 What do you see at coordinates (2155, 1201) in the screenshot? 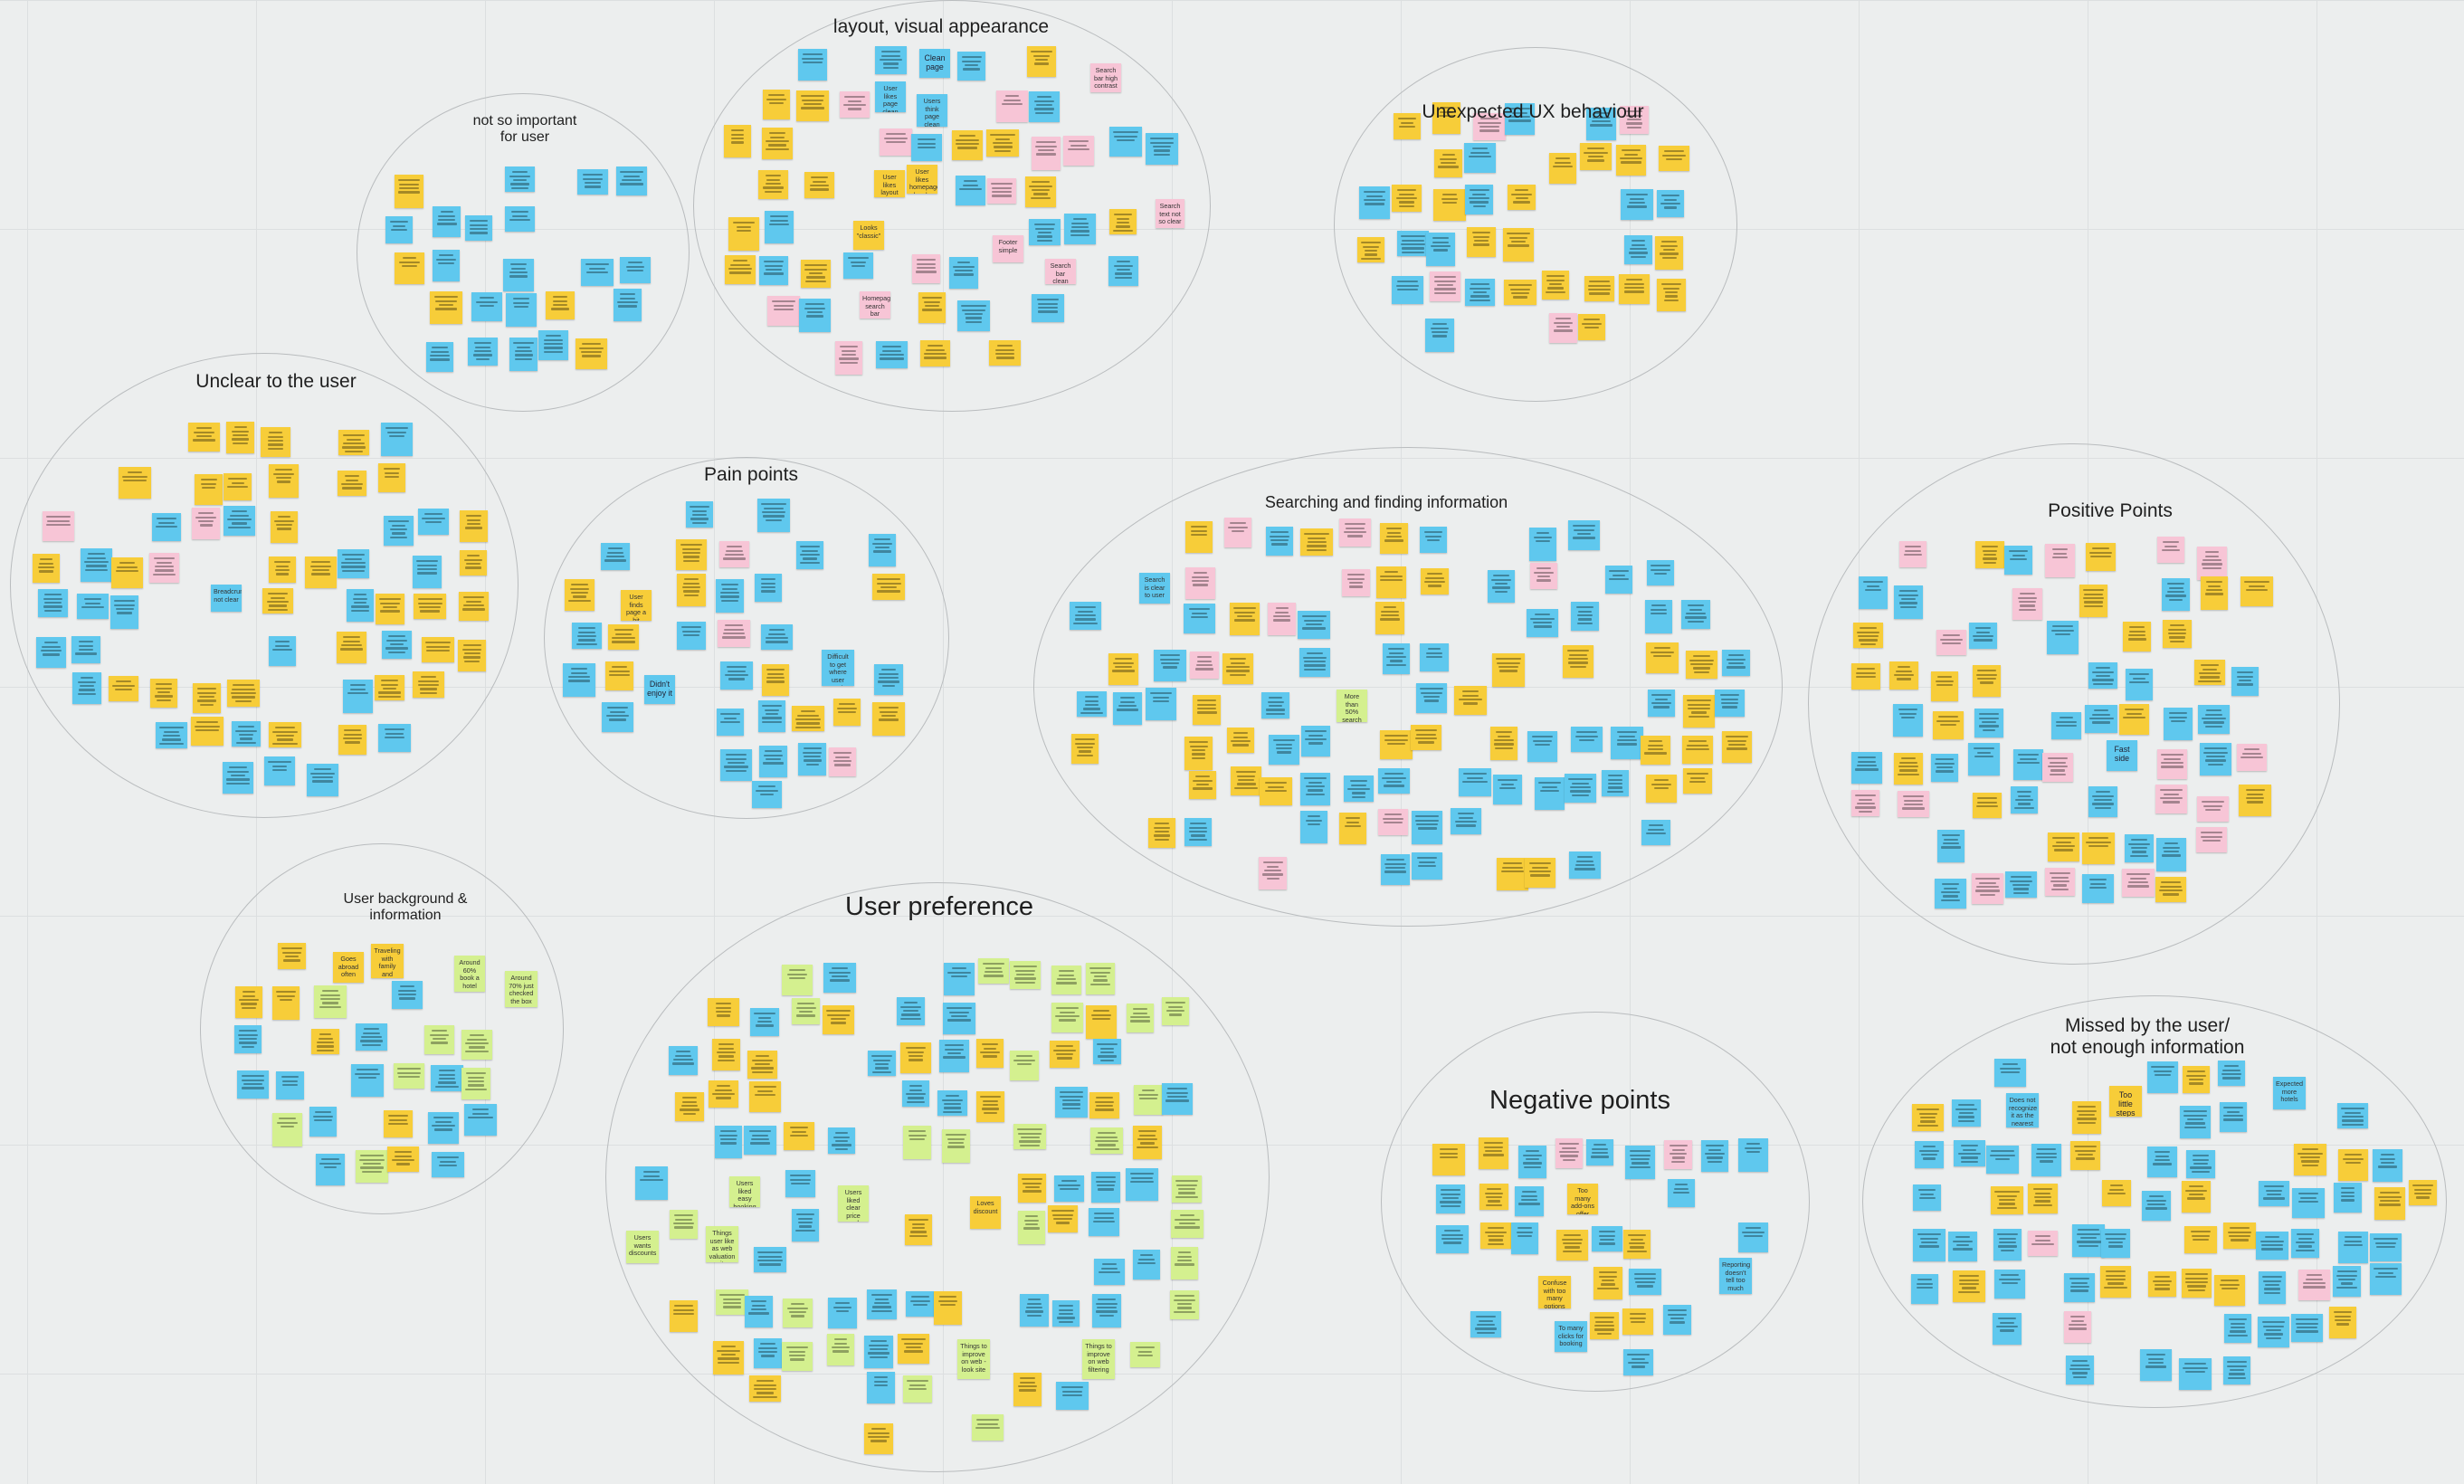
I see `cluster-missed` at bounding box center [2155, 1201].